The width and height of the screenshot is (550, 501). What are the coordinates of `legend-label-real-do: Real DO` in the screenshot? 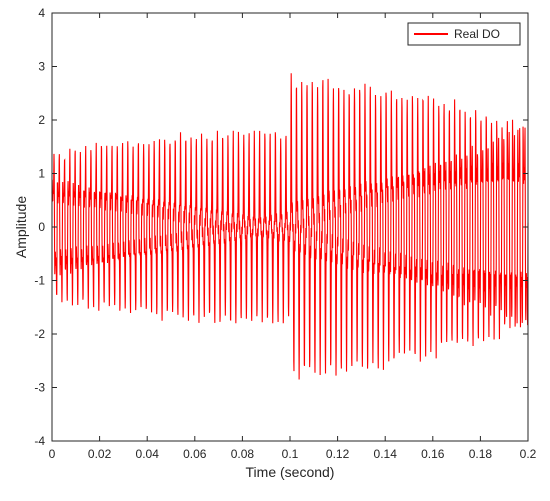 It's located at (477, 34).